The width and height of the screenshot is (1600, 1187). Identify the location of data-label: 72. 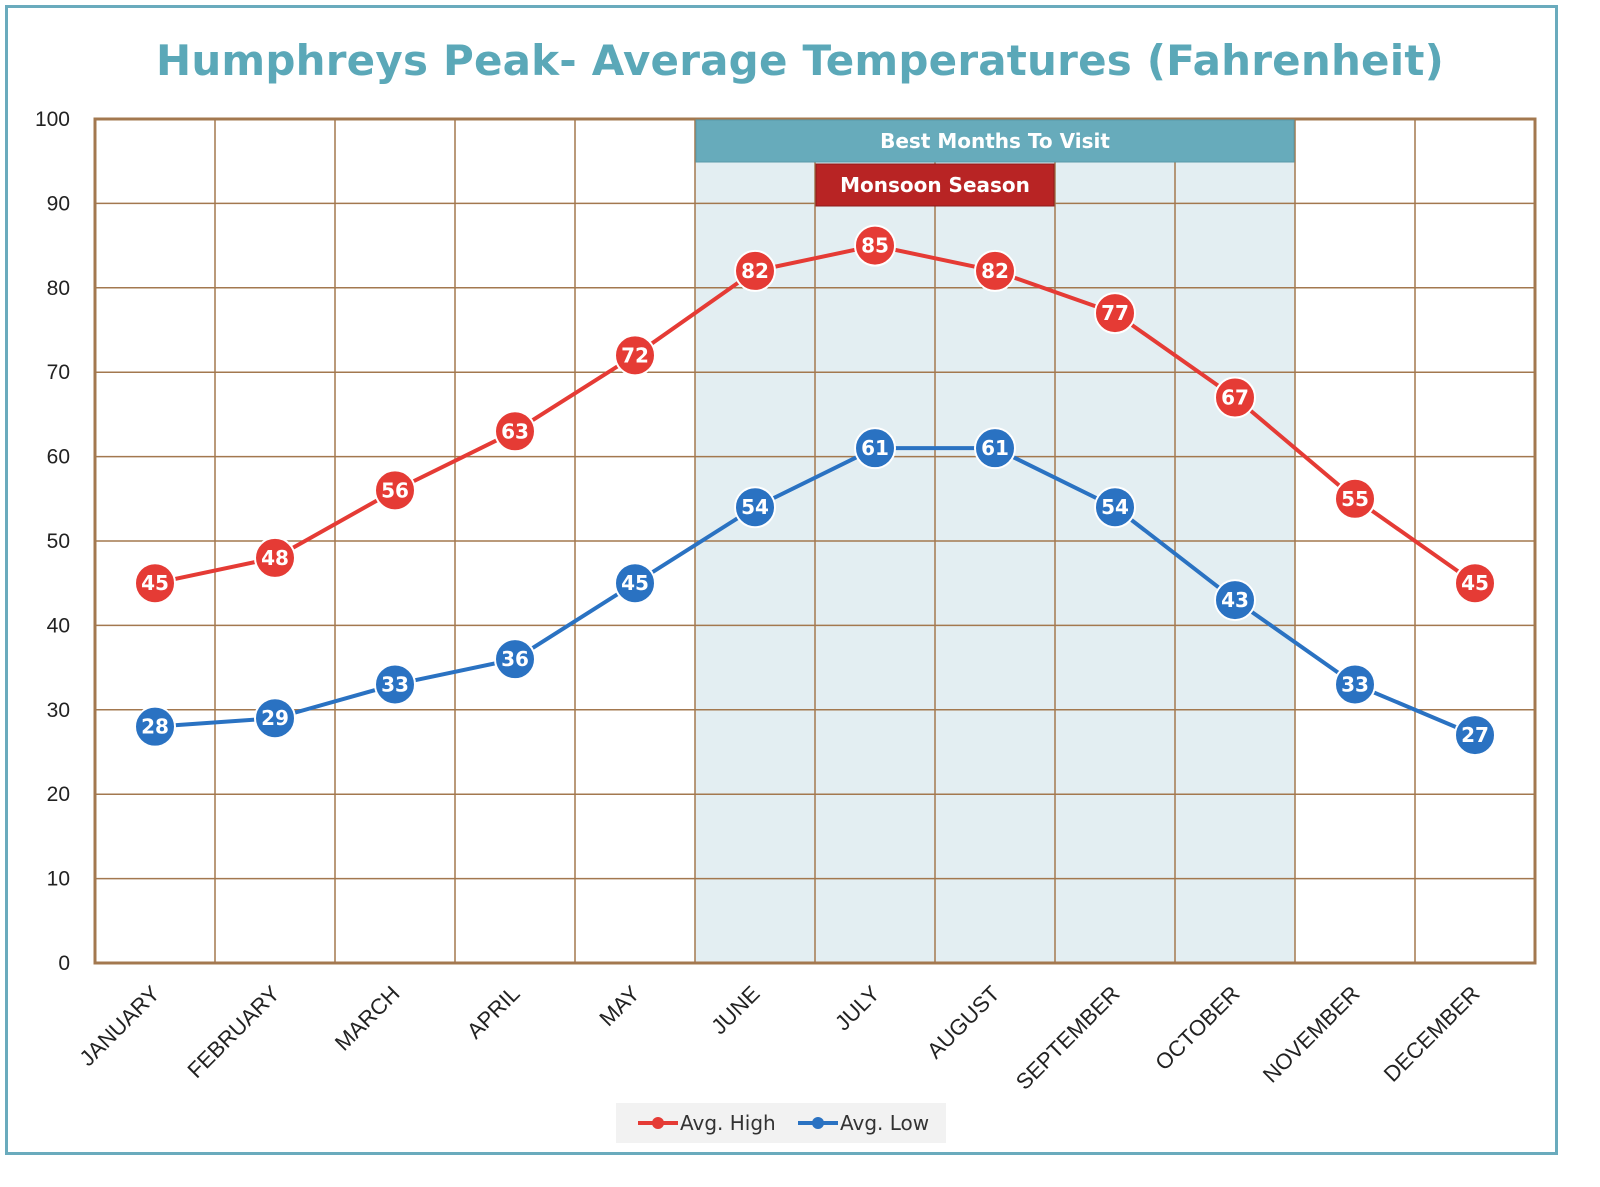
(635, 355).